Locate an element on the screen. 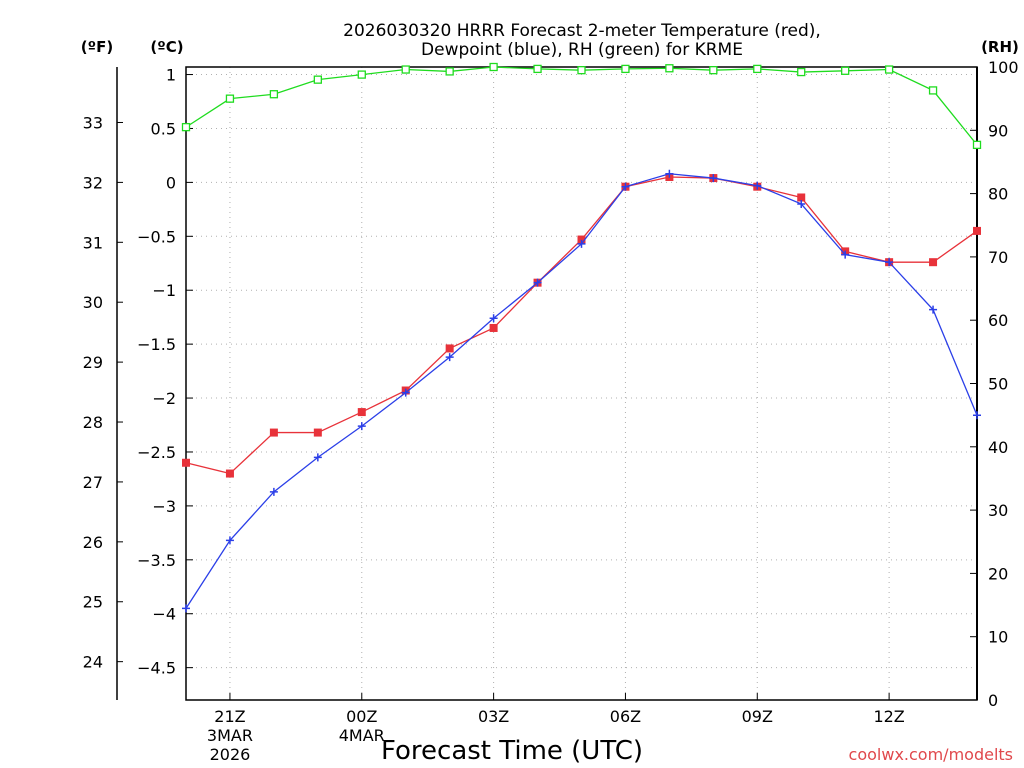 The width and height of the screenshot is (1024, 768). celsius-unit-label: (ºC) is located at coordinates (166, 47).